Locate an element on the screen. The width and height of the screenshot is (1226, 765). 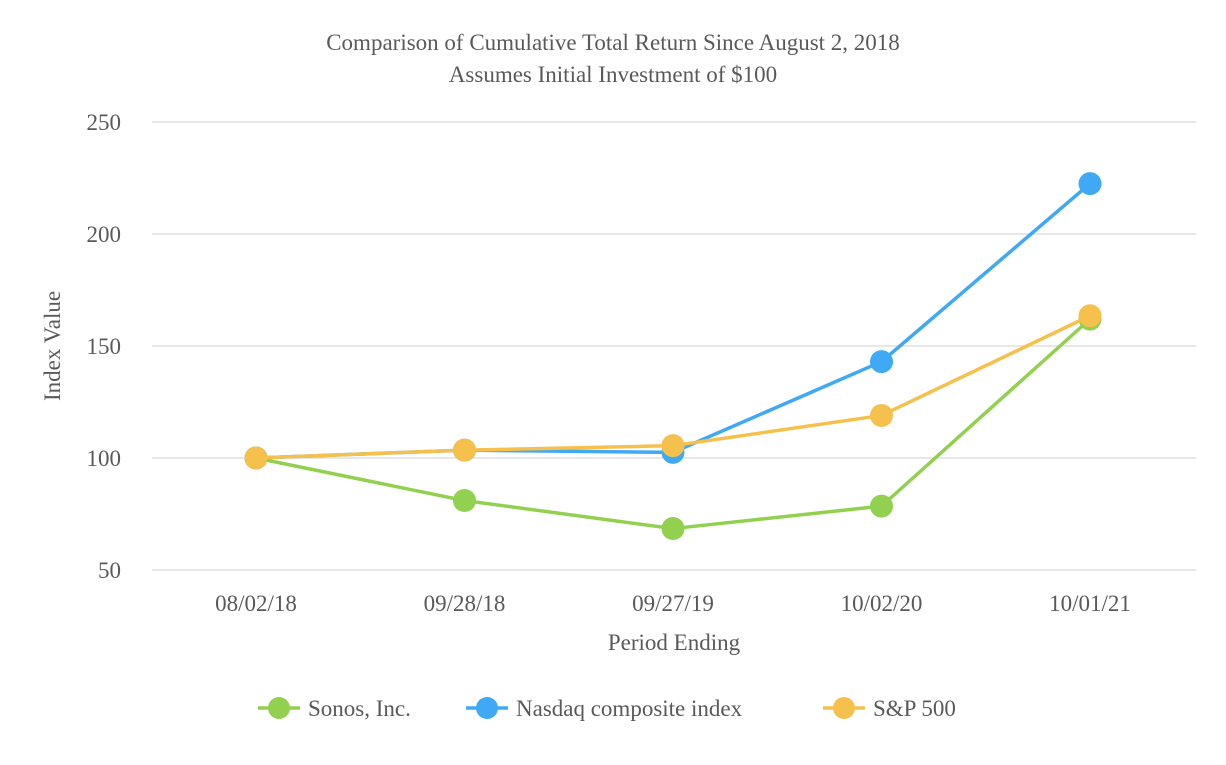
x-axis-ticks: 08/02/18 09/28/18 09/27/19 10/02/20 10/01/21 is located at coordinates (673, 603).